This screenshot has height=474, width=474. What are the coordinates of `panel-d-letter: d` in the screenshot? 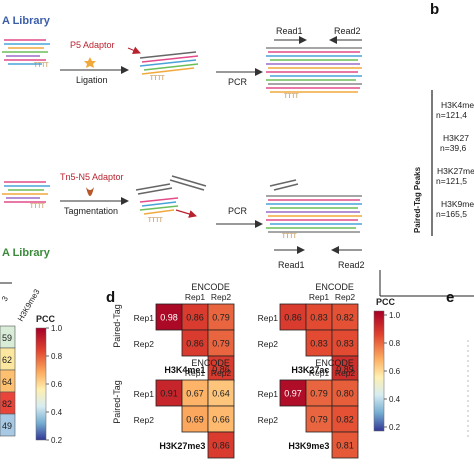 It's located at (110, 297).